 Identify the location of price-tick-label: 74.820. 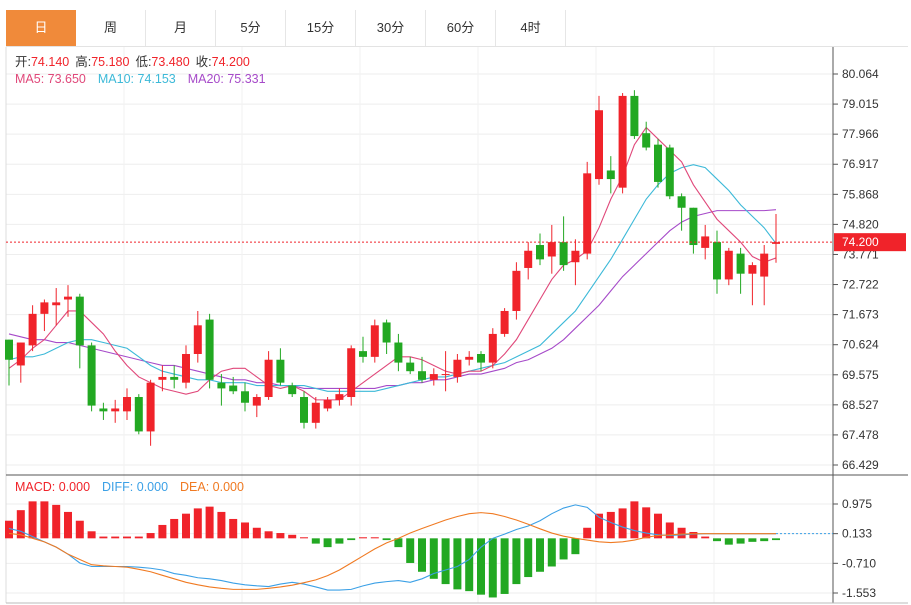
(860, 224).